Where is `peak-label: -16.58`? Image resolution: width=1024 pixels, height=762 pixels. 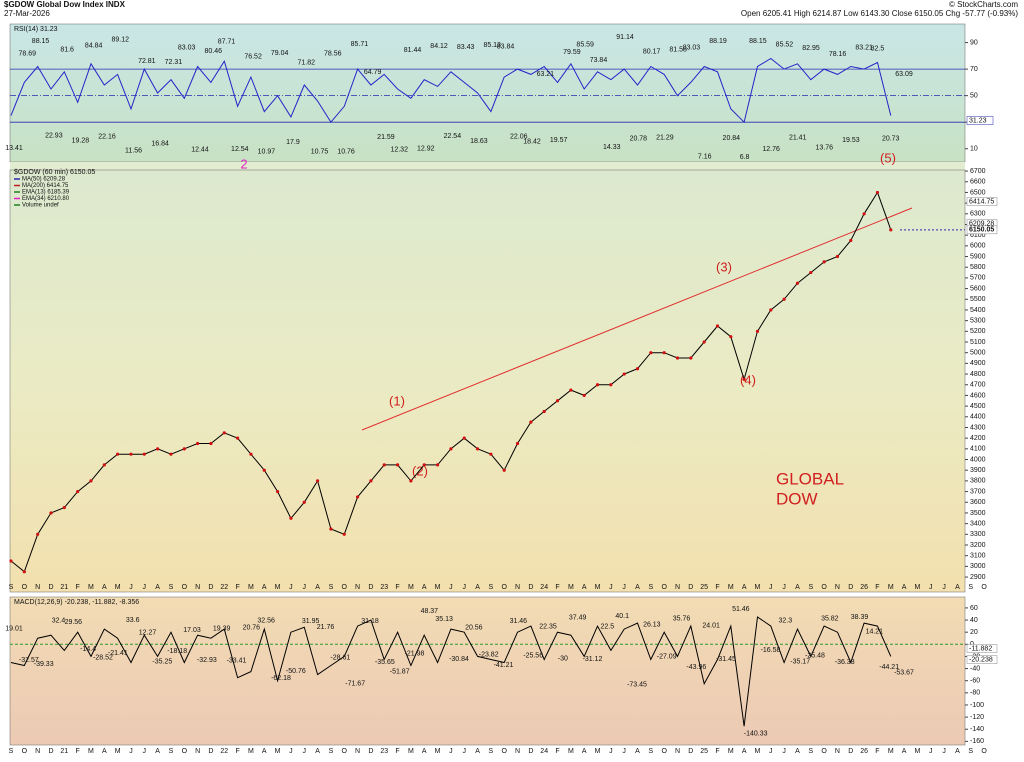 peak-label: -16.58 is located at coordinates (771, 650).